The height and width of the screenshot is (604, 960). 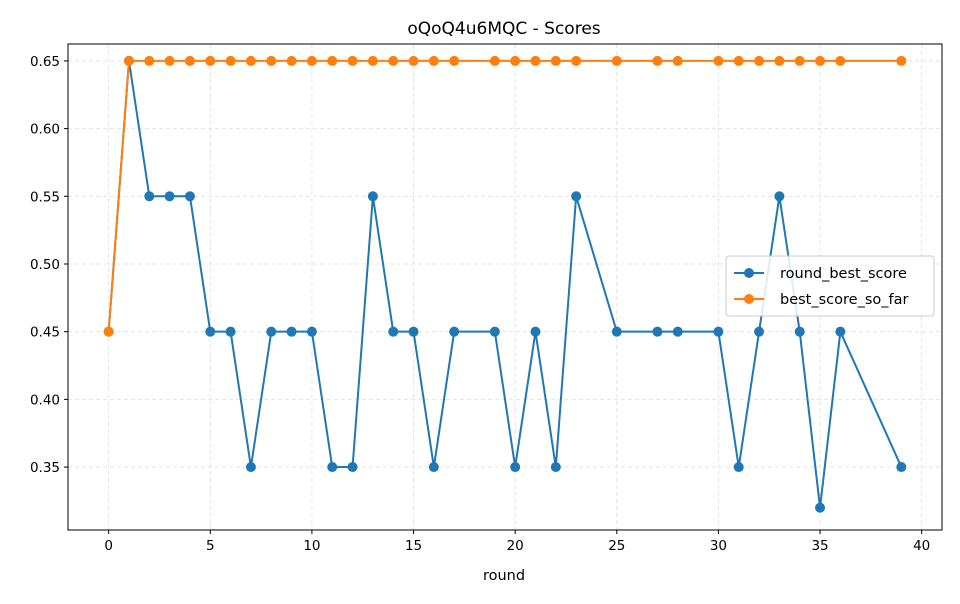 I want to click on legend-box, so click(x=830, y=286).